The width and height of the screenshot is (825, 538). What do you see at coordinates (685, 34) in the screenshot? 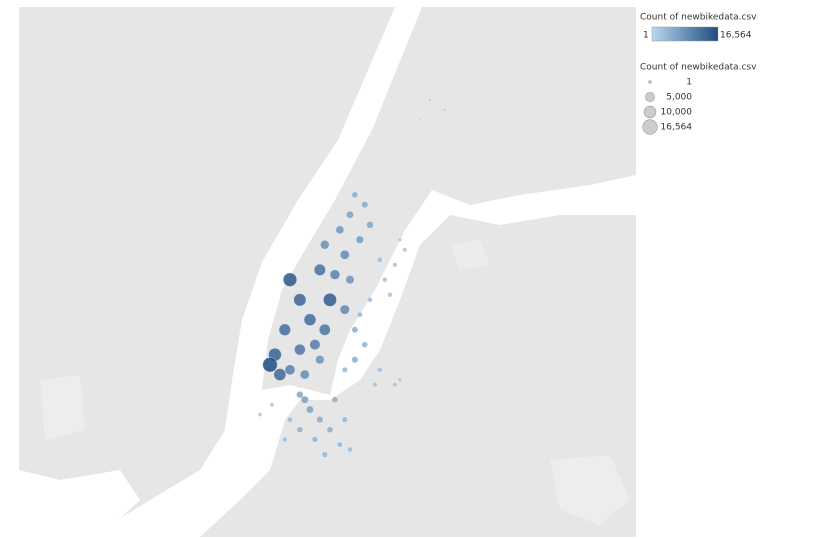
I see `color-legend-ramp` at bounding box center [685, 34].